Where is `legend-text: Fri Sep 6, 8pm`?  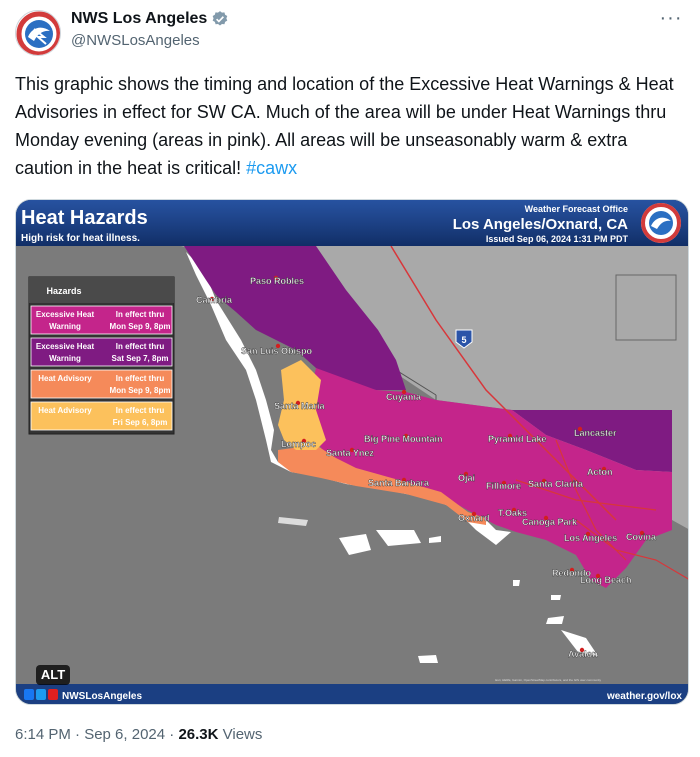
legend-text: Fri Sep 6, 8pm is located at coordinates (140, 422).